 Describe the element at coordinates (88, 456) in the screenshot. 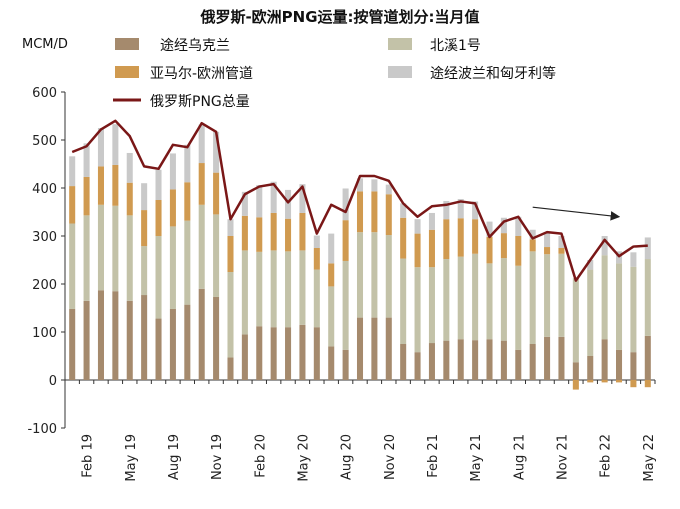

I see `x-tick-label: Feb 19` at that location.